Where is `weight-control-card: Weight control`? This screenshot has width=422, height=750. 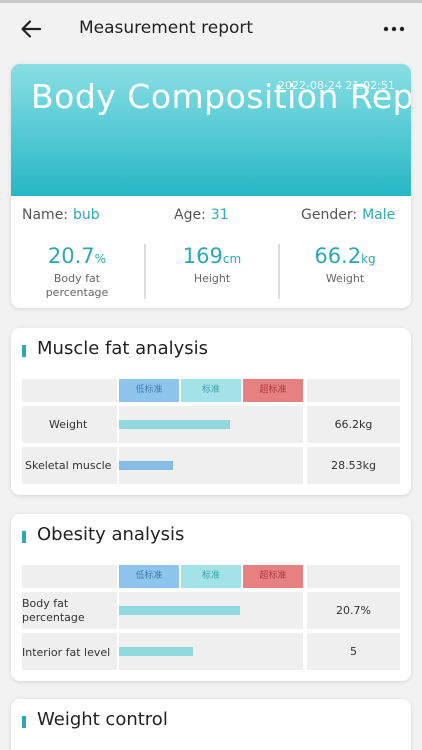 weight-control-card: Weight control is located at coordinates (211, 724).